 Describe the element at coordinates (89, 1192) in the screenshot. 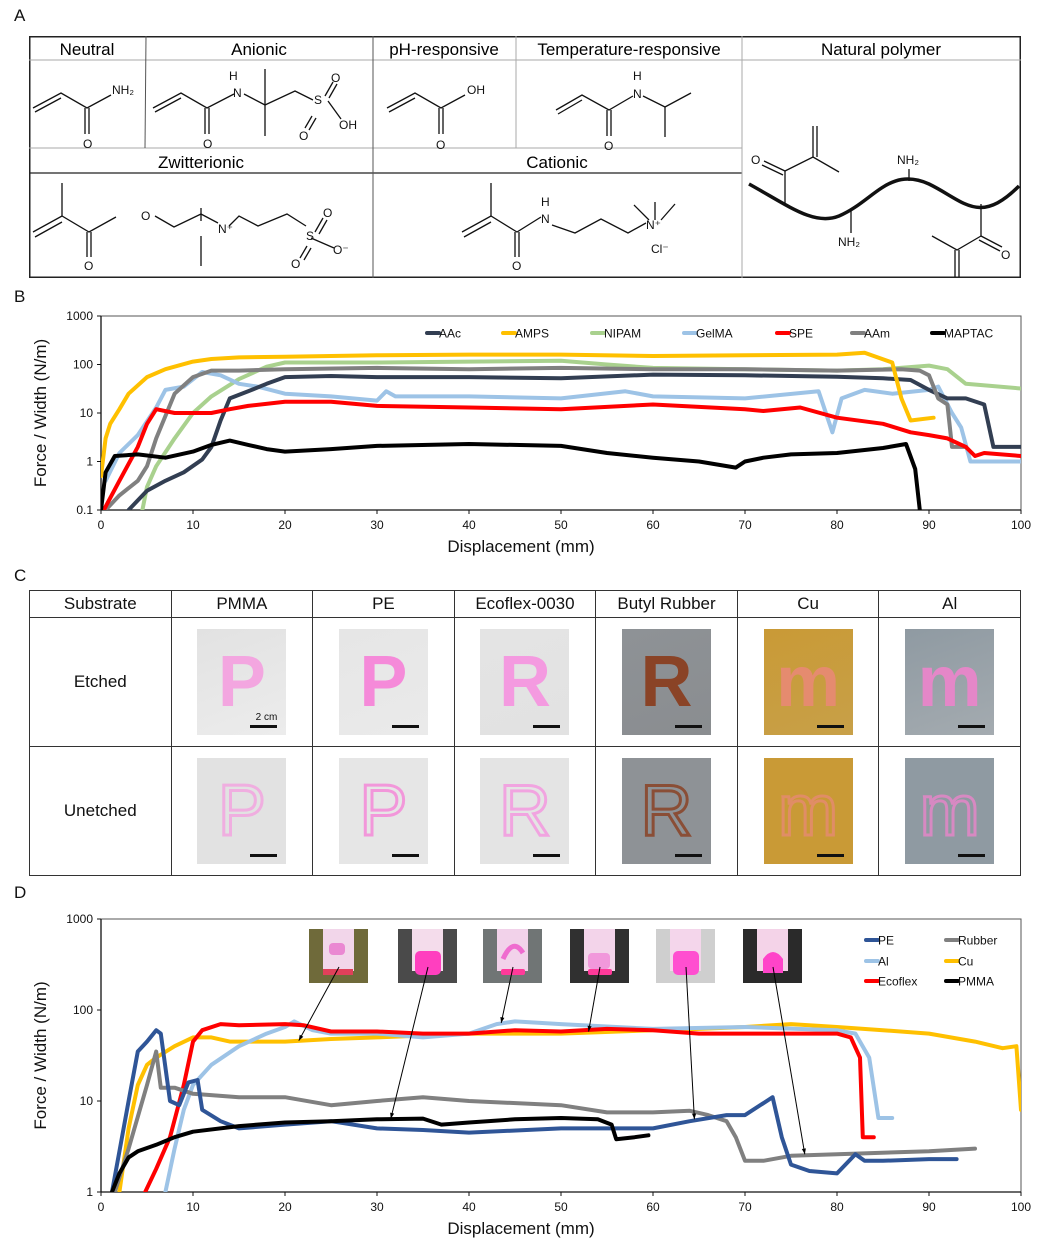

I see `y-tick-label: 1` at that location.